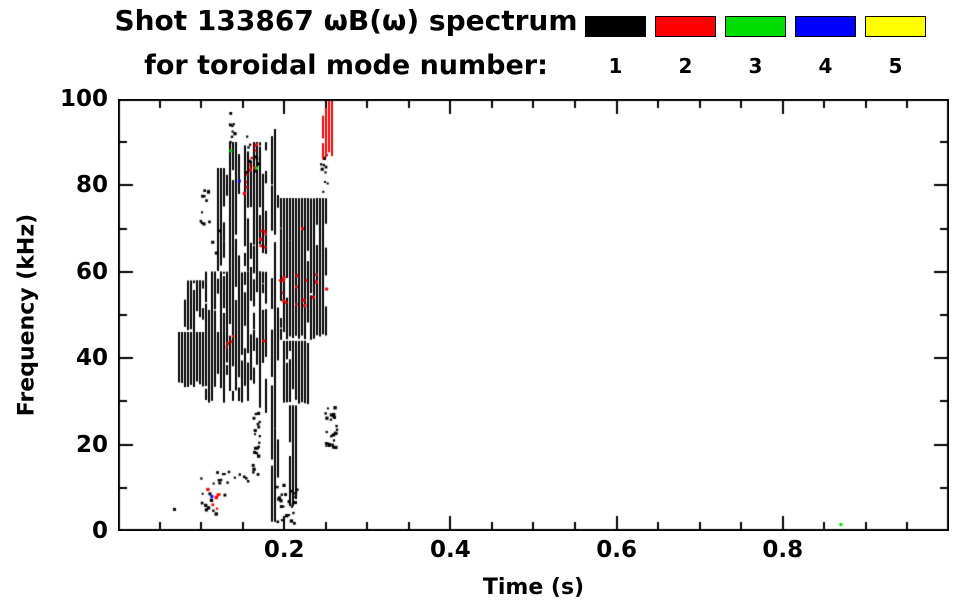 This screenshot has width=963, height=615. Describe the element at coordinates (783, 550) in the screenshot. I see `x-tick-label: 0.8` at that location.